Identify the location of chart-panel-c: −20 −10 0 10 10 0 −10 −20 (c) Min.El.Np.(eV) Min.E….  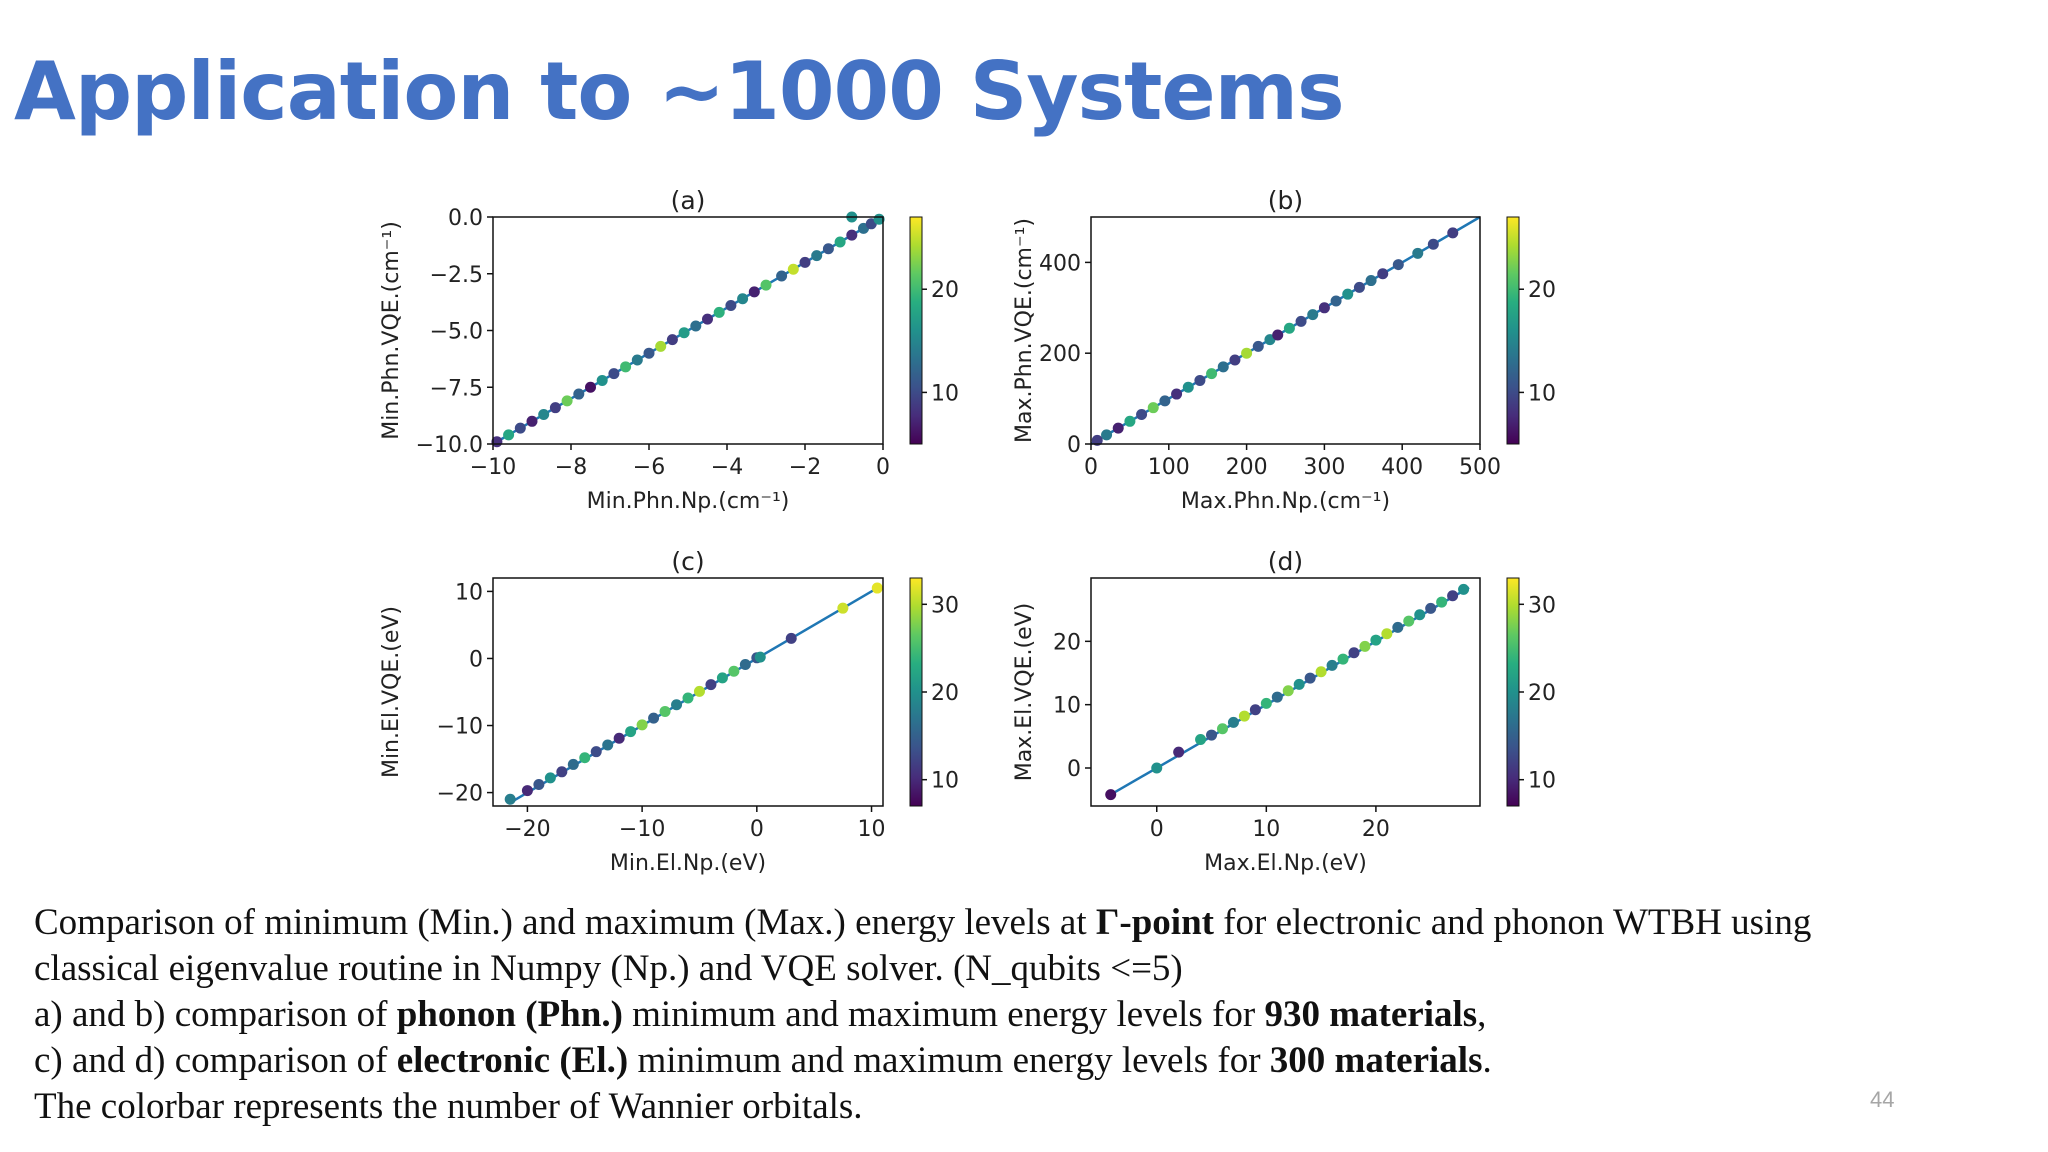
(669, 711).